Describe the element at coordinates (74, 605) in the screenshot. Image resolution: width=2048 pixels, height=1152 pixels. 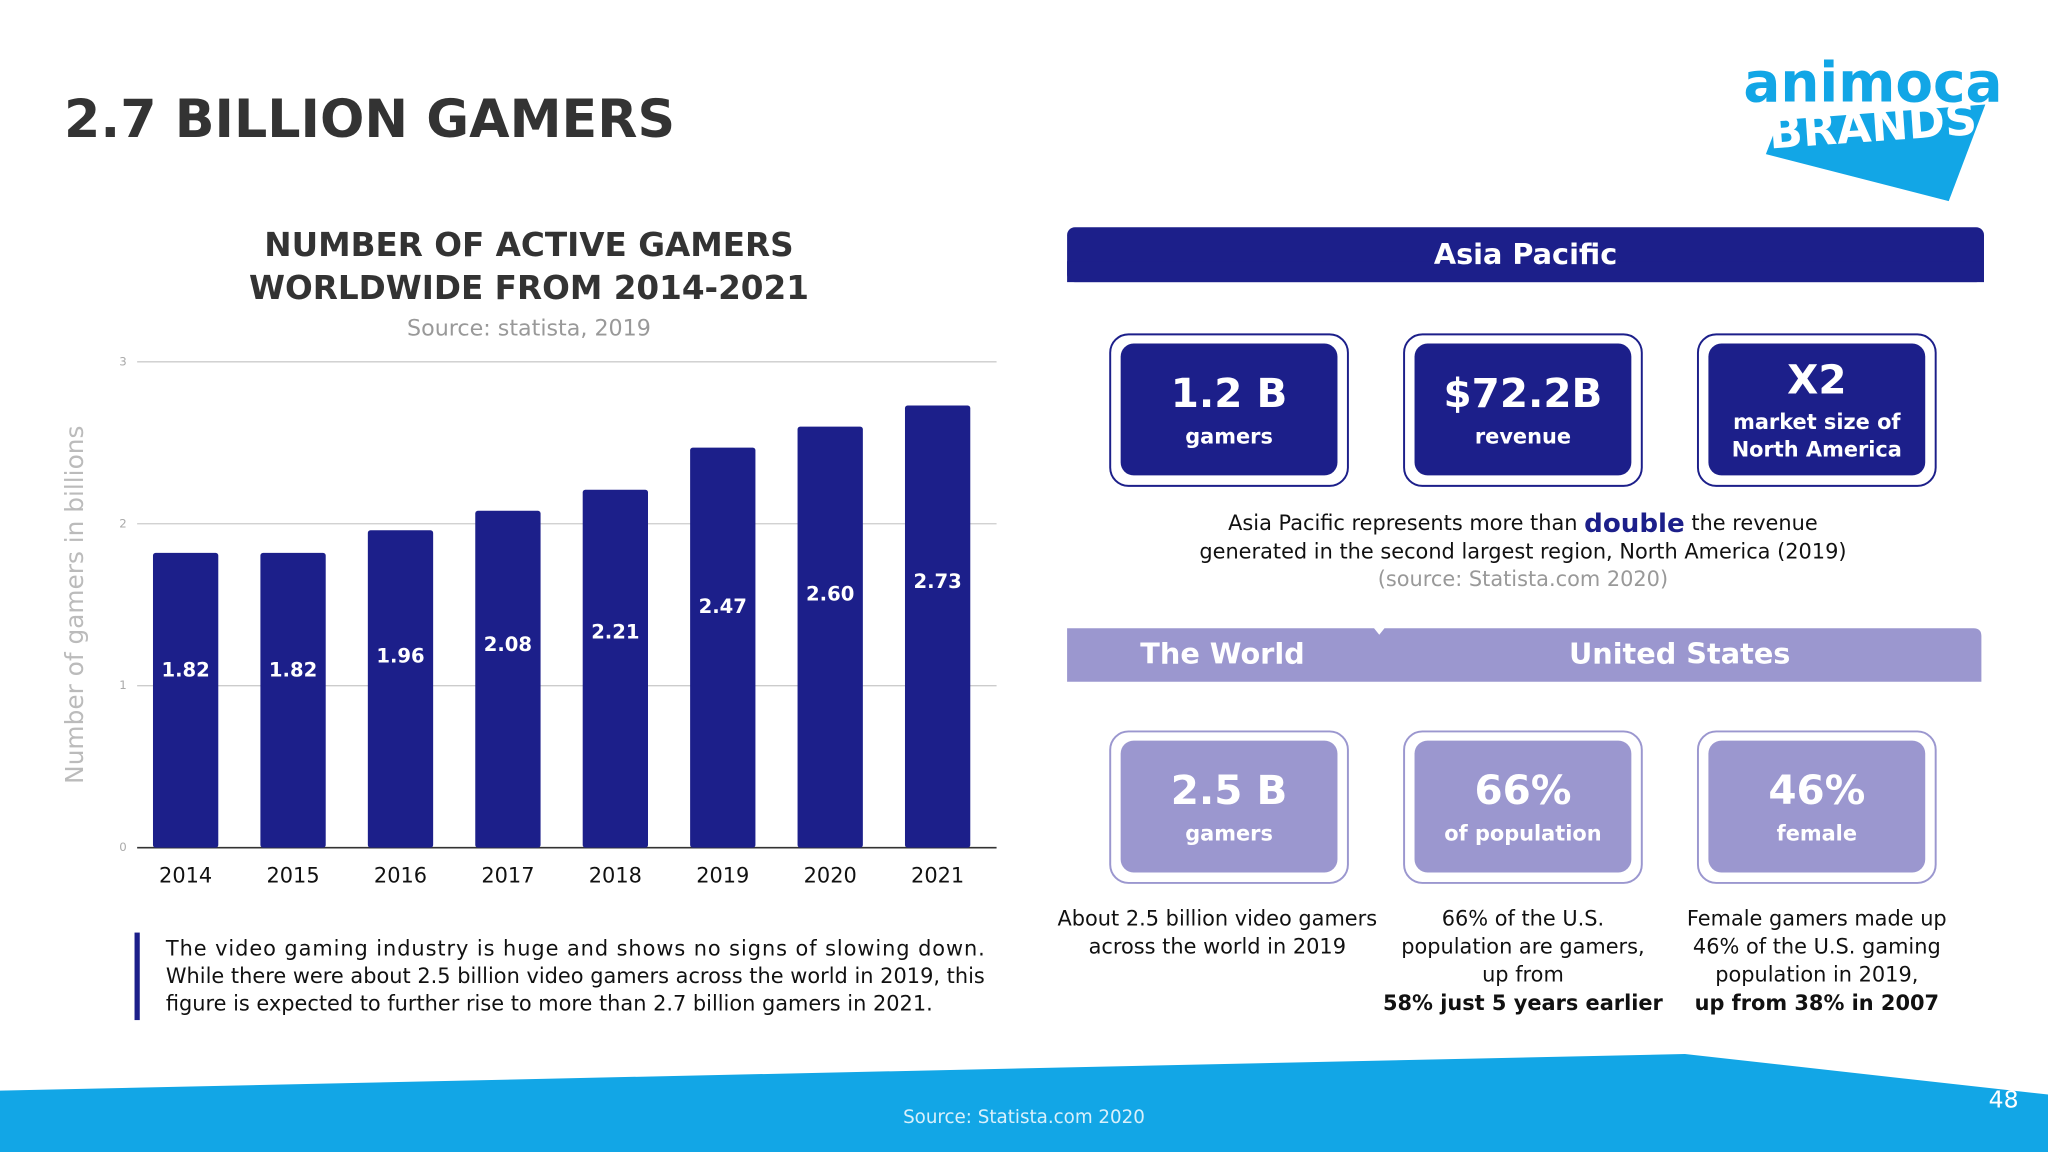
I see `y-axis-title: Number of gamers in billions` at that location.